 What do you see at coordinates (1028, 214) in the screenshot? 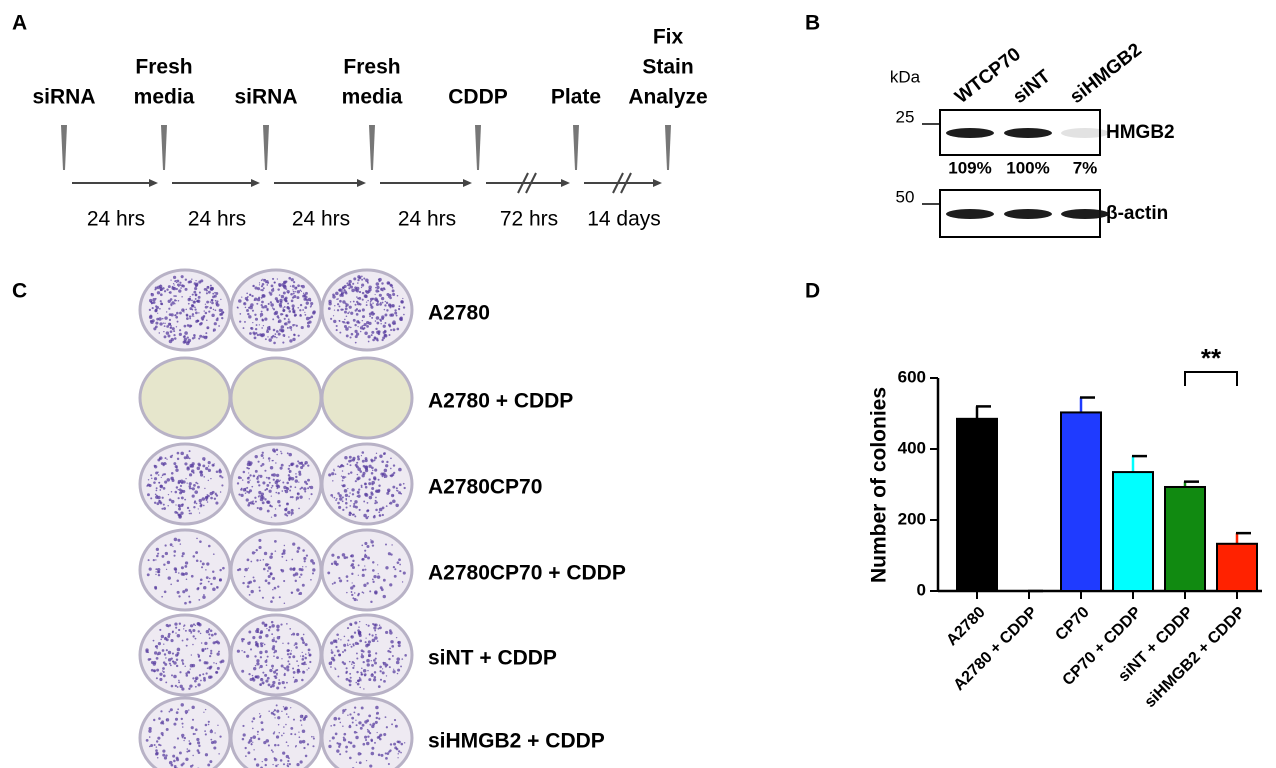
I see `band` at bounding box center [1028, 214].